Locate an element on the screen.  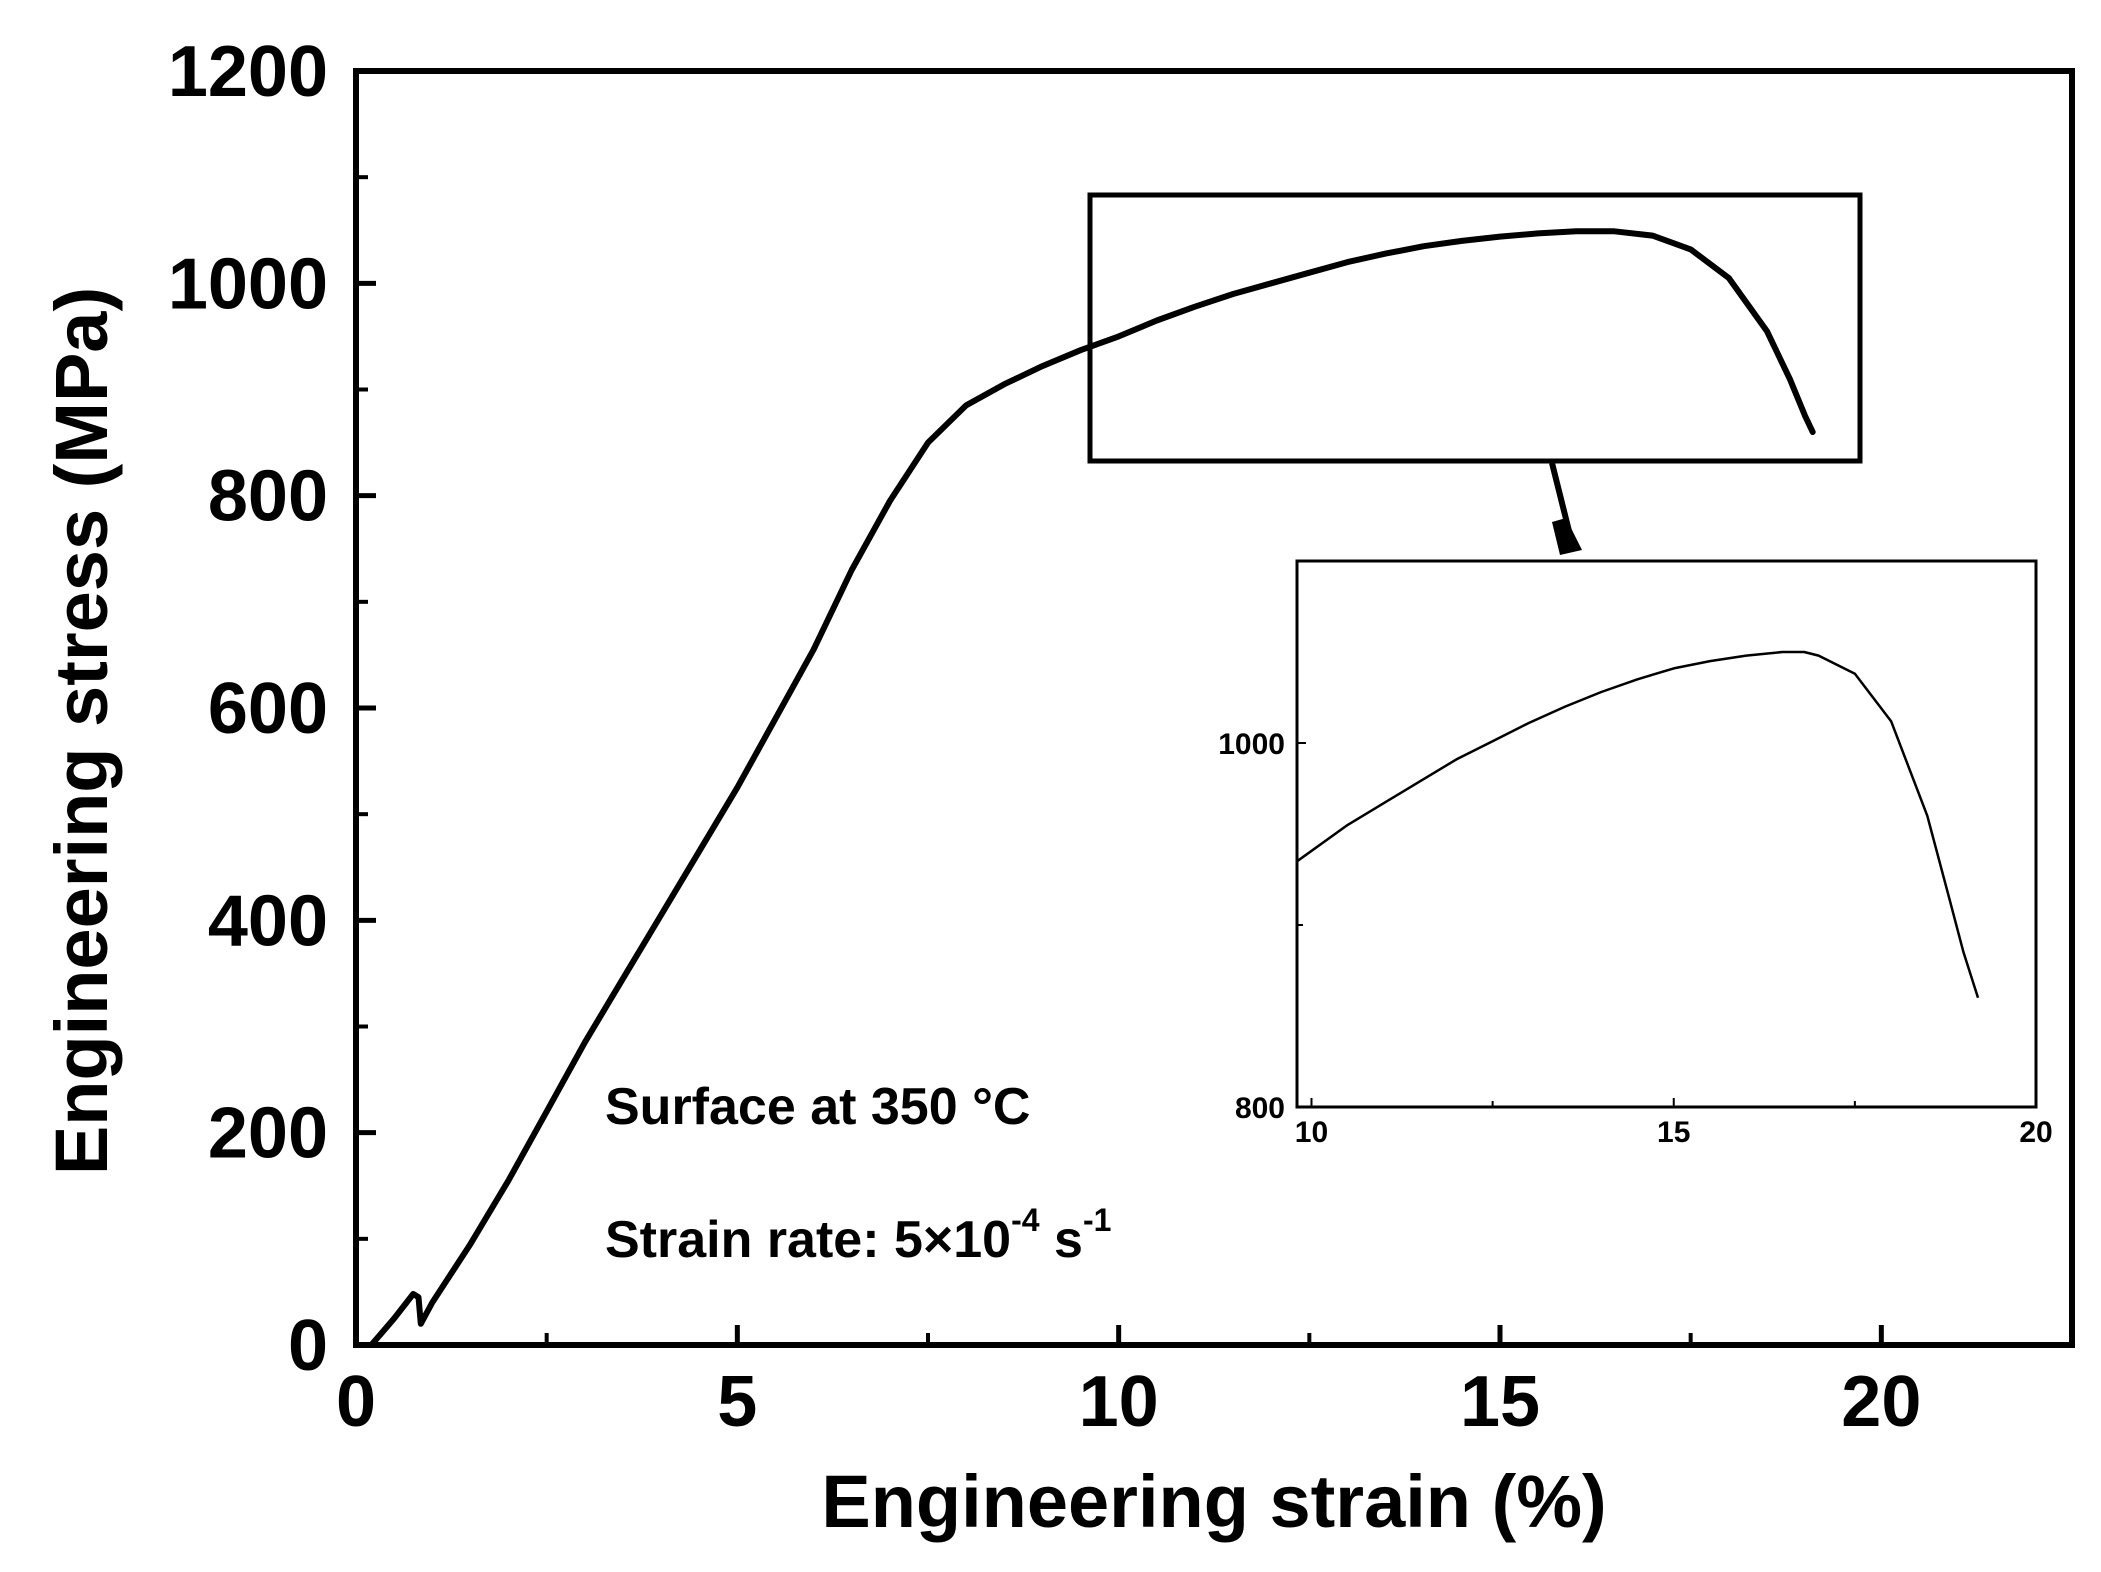
inset-y-tick-label: 1000 is located at coordinates (1251, 744).